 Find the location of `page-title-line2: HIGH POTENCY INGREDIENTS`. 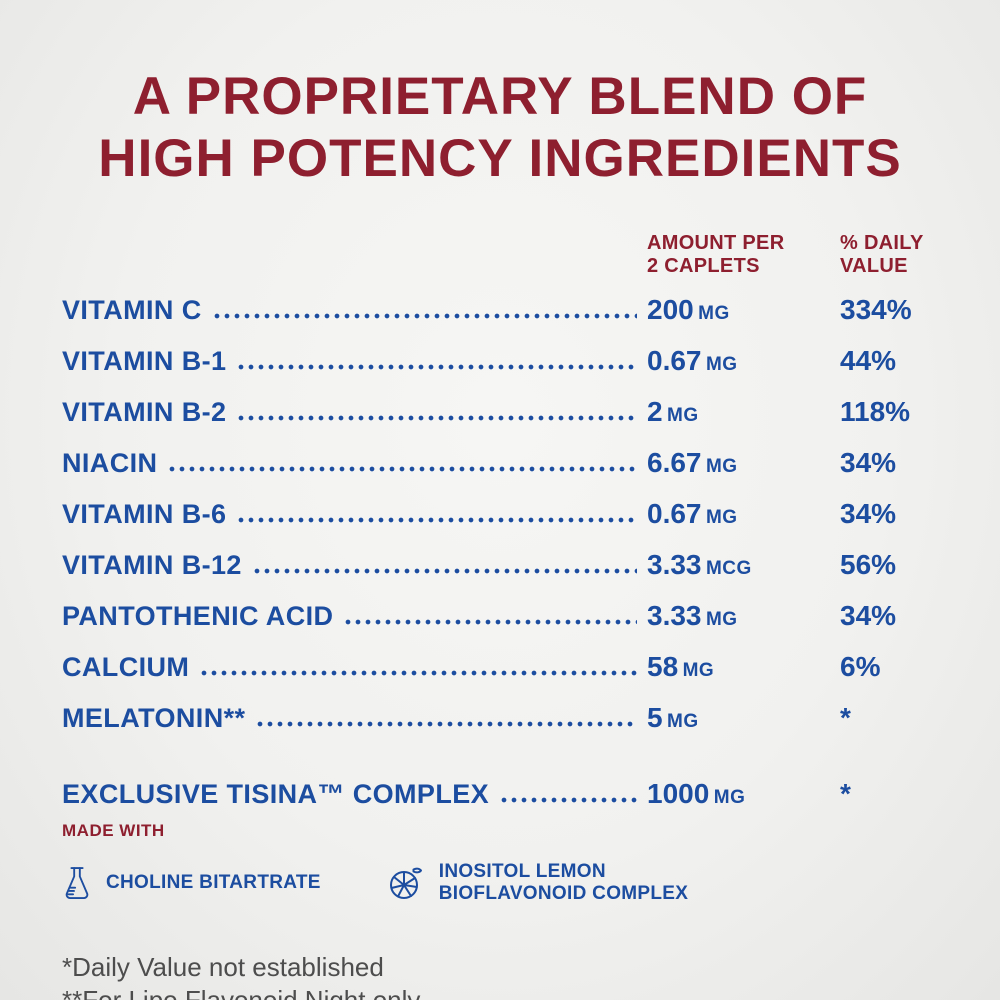

page-title-line2: HIGH POTENCY INGREDIENTS is located at coordinates (500, 158).